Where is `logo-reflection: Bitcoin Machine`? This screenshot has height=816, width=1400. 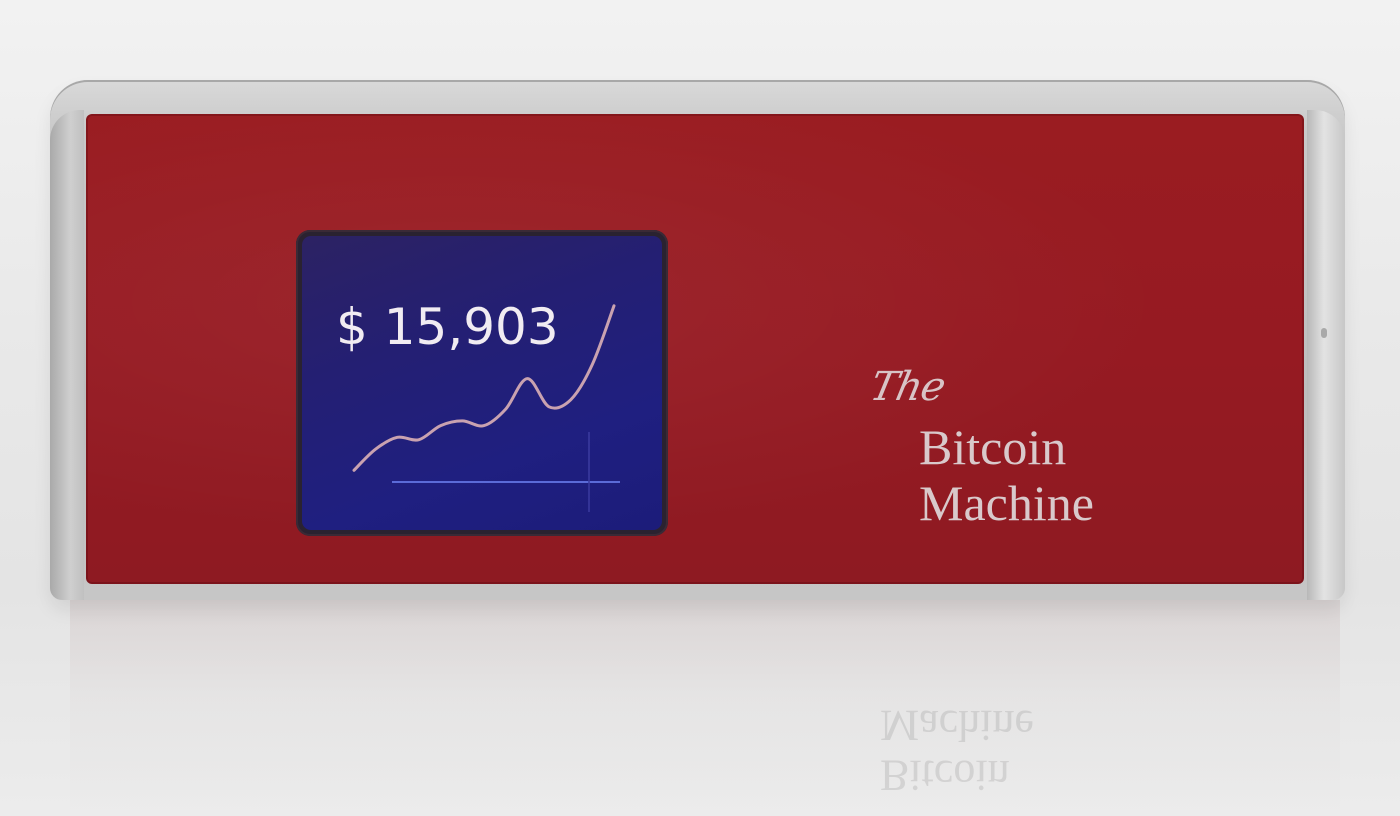
logo-reflection: Bitcoin Machine is located at coordinates (1000, 750).